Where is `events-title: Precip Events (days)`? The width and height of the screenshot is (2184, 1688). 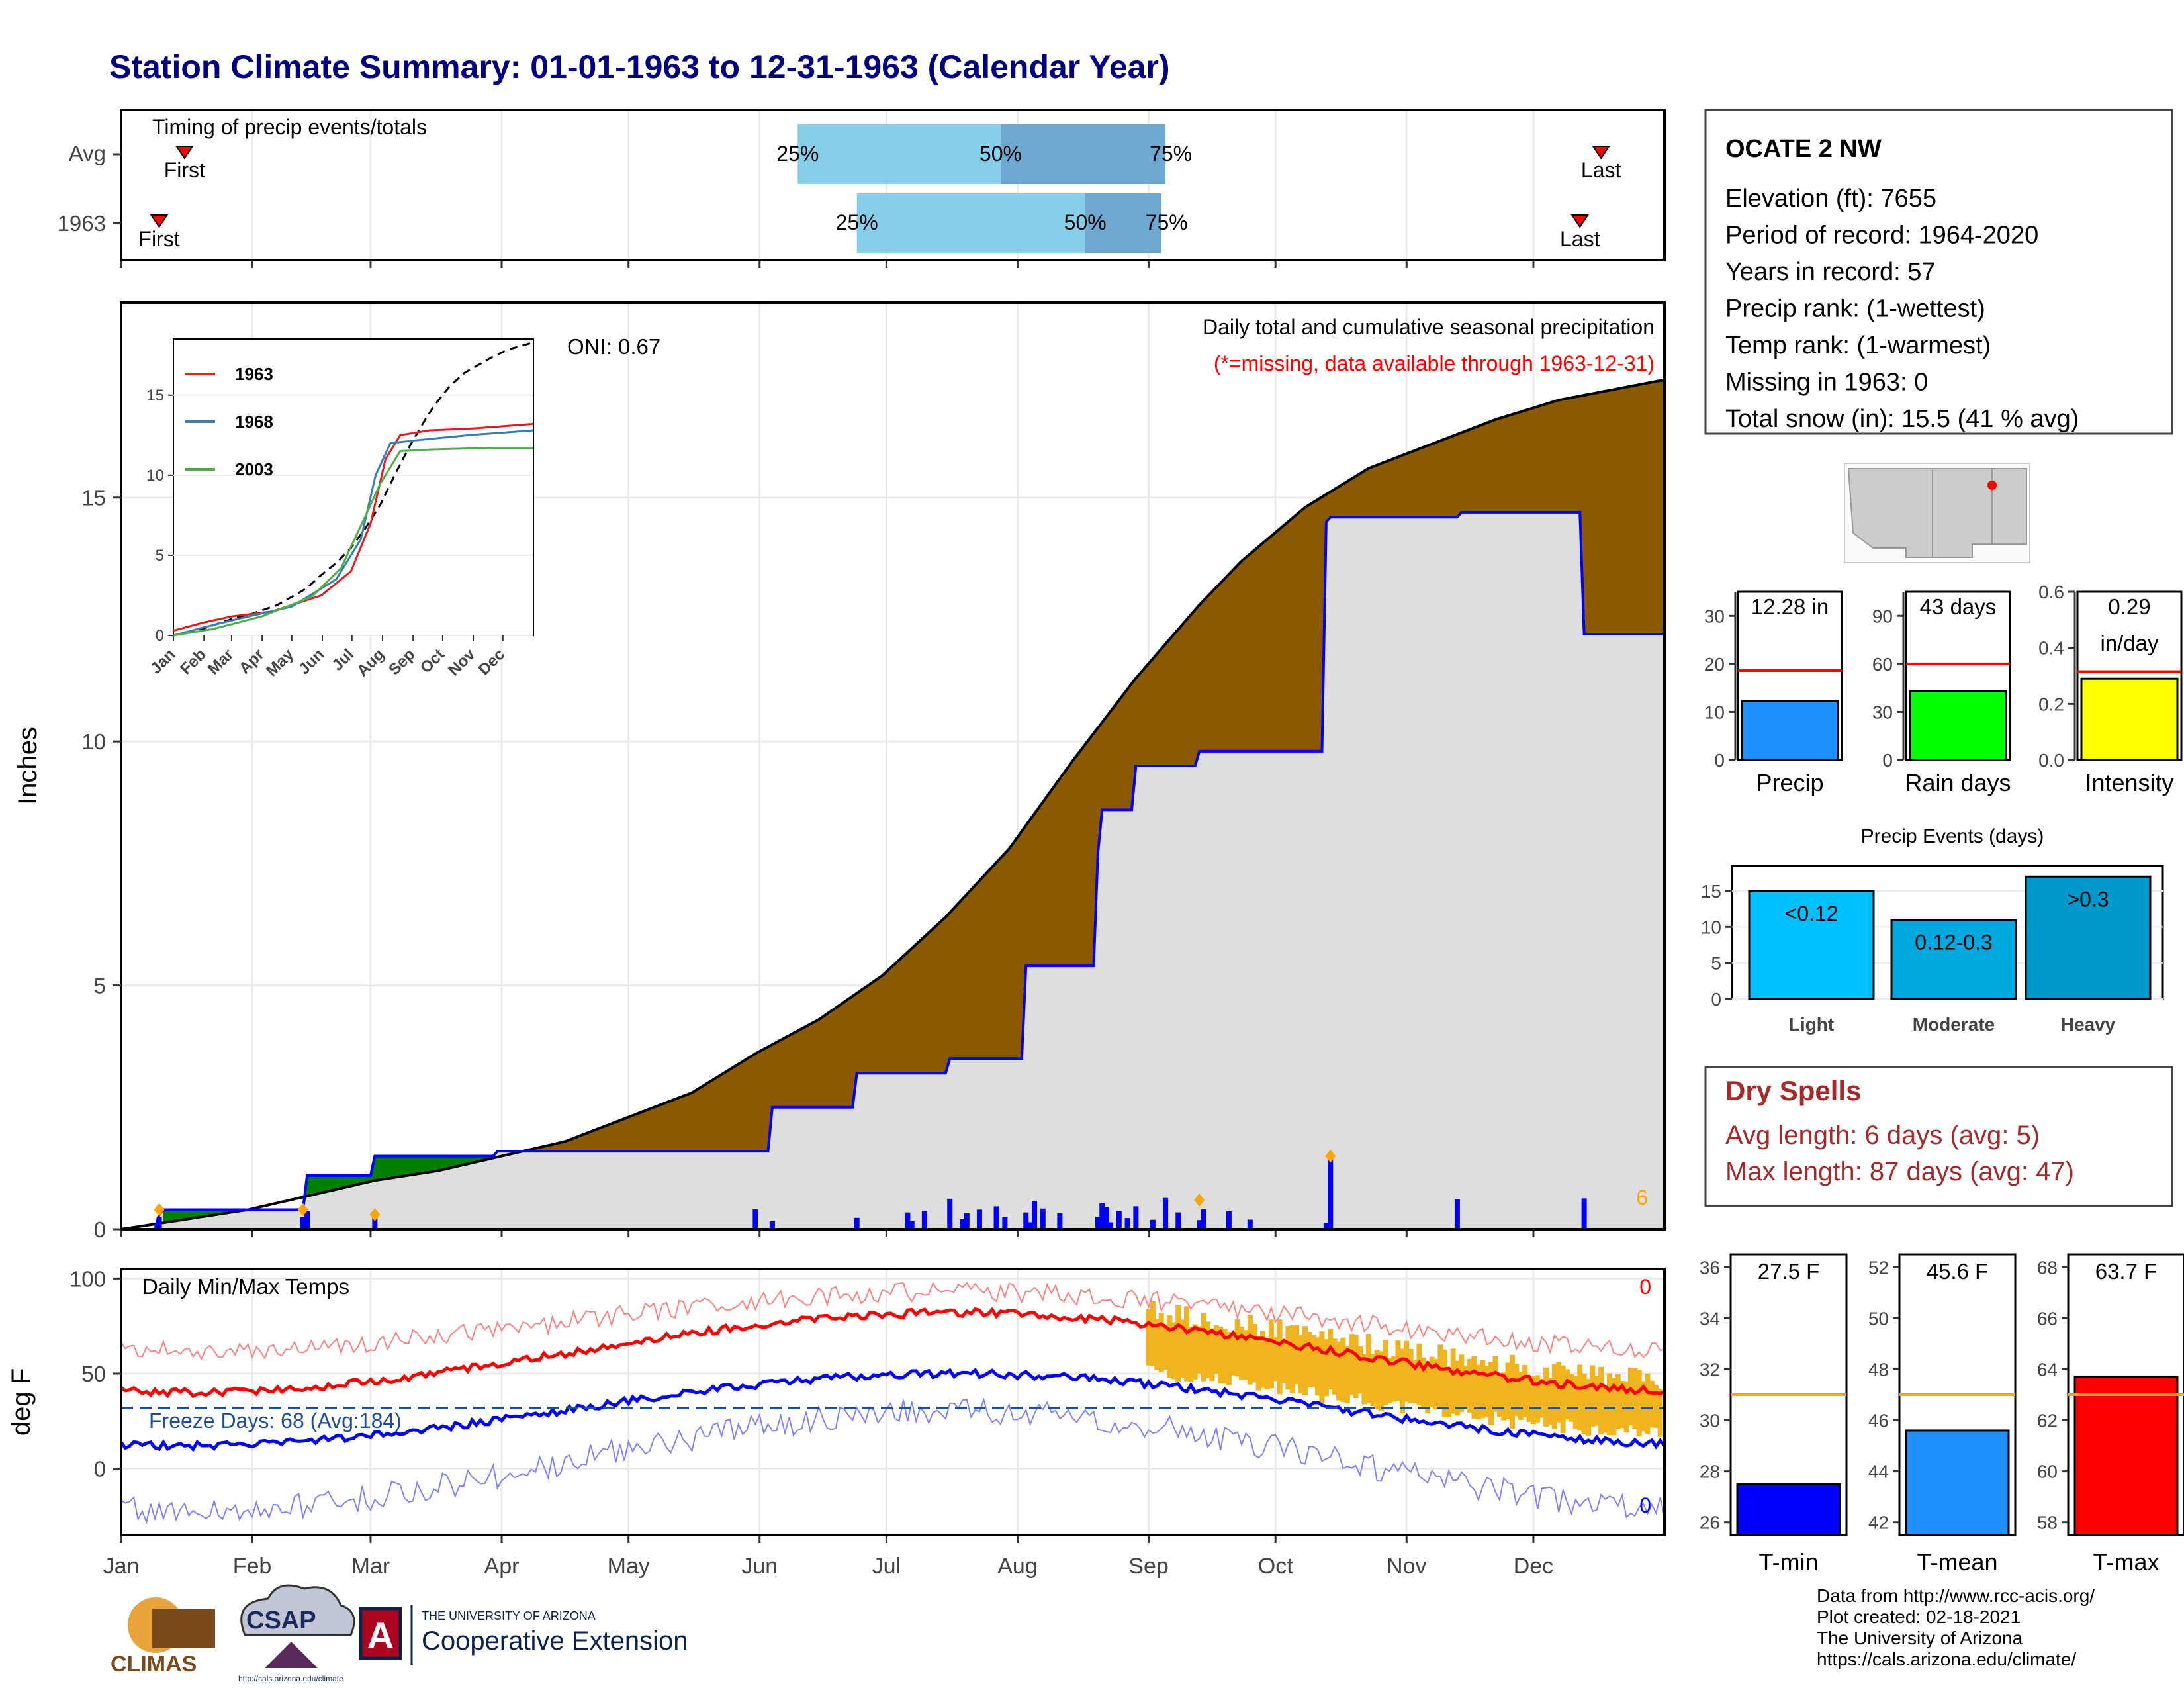
events-title: Precip Events (days) is located at coordinates (1952, 836).